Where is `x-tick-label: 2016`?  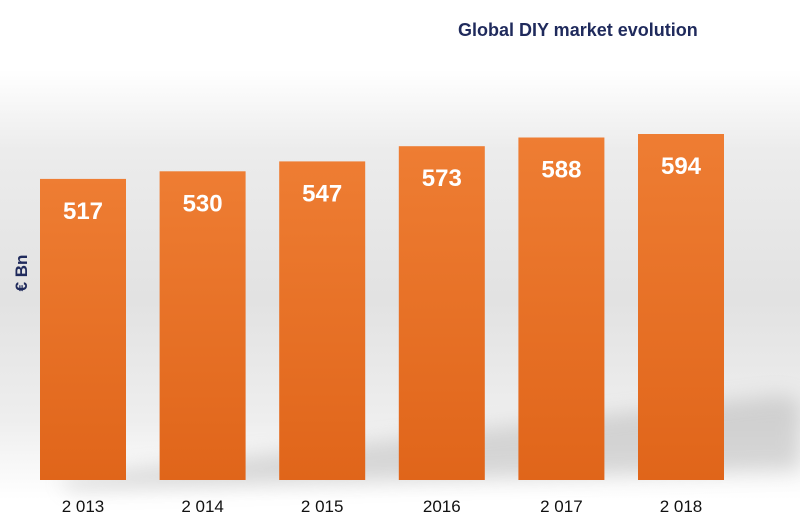
x-tick-label: 2016 is located at coordinates (442, 506).